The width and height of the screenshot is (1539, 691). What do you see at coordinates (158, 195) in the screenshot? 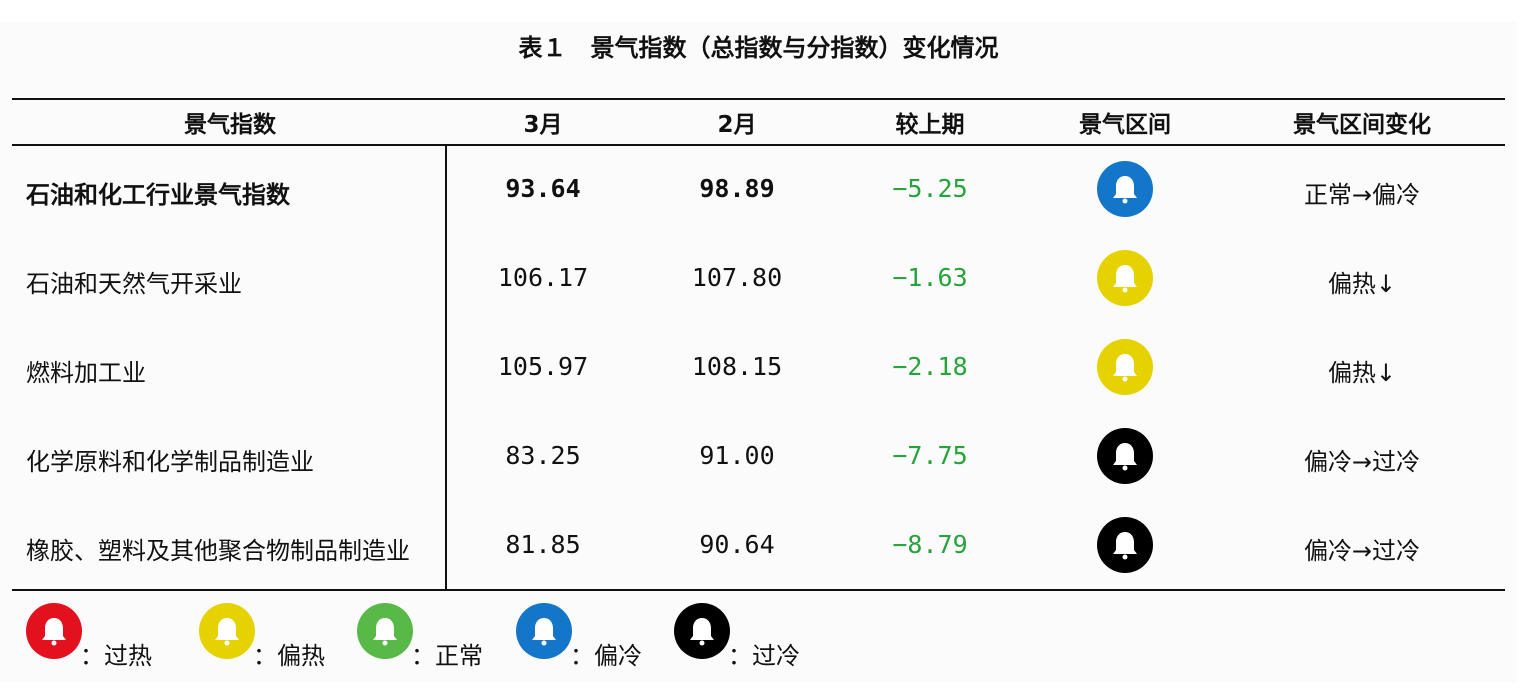
I see `row-name: 石油和化工行业景气指数` at bounding box center [158, 195].